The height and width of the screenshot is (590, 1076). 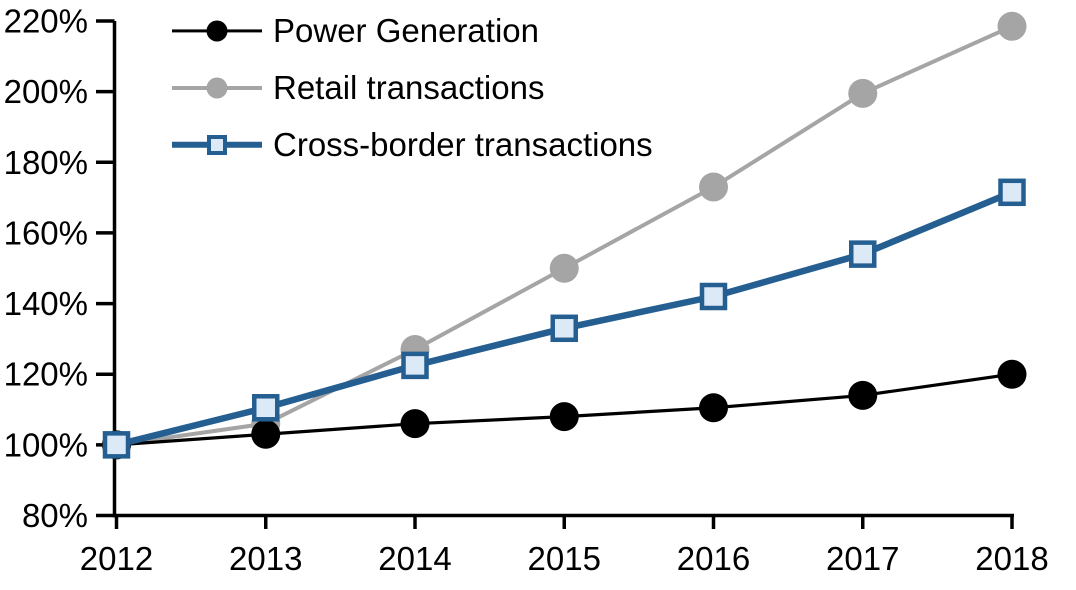 I want to click on y-tick-label: 100%, so click(x=46, y=444).